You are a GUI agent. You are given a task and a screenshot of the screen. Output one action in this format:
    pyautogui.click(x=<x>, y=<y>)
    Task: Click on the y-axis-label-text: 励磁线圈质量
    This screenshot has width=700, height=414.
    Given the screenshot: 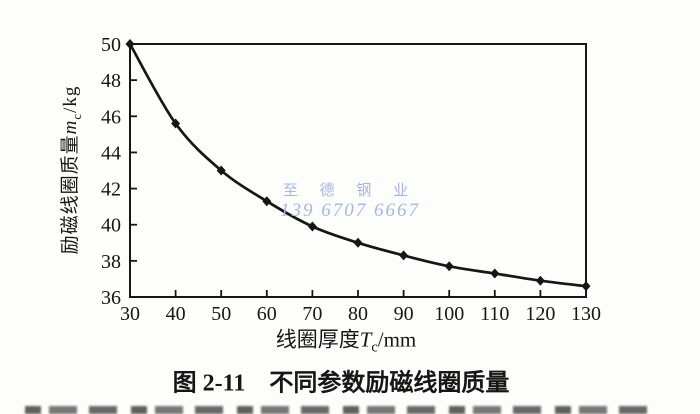 What is the action you would take?
    pyautogui.click(x=71, y=194)
    